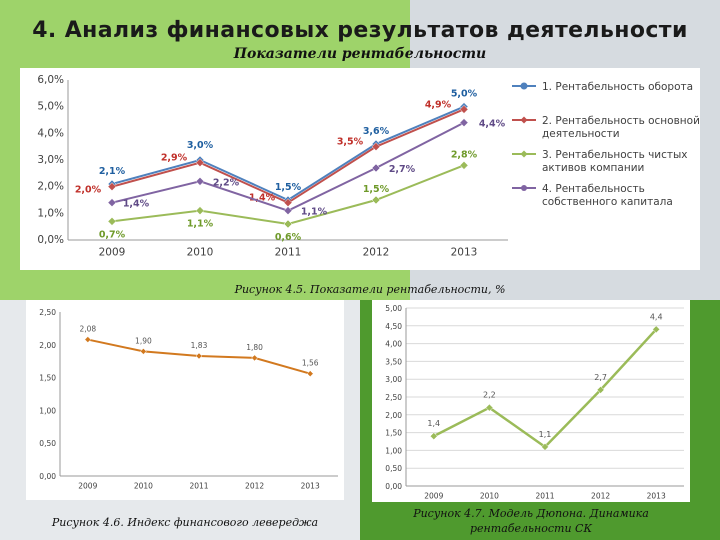 The height and width of the screenshot is (540, 720). I want to click on y-tick-label: 2,50, so click(393, 397).